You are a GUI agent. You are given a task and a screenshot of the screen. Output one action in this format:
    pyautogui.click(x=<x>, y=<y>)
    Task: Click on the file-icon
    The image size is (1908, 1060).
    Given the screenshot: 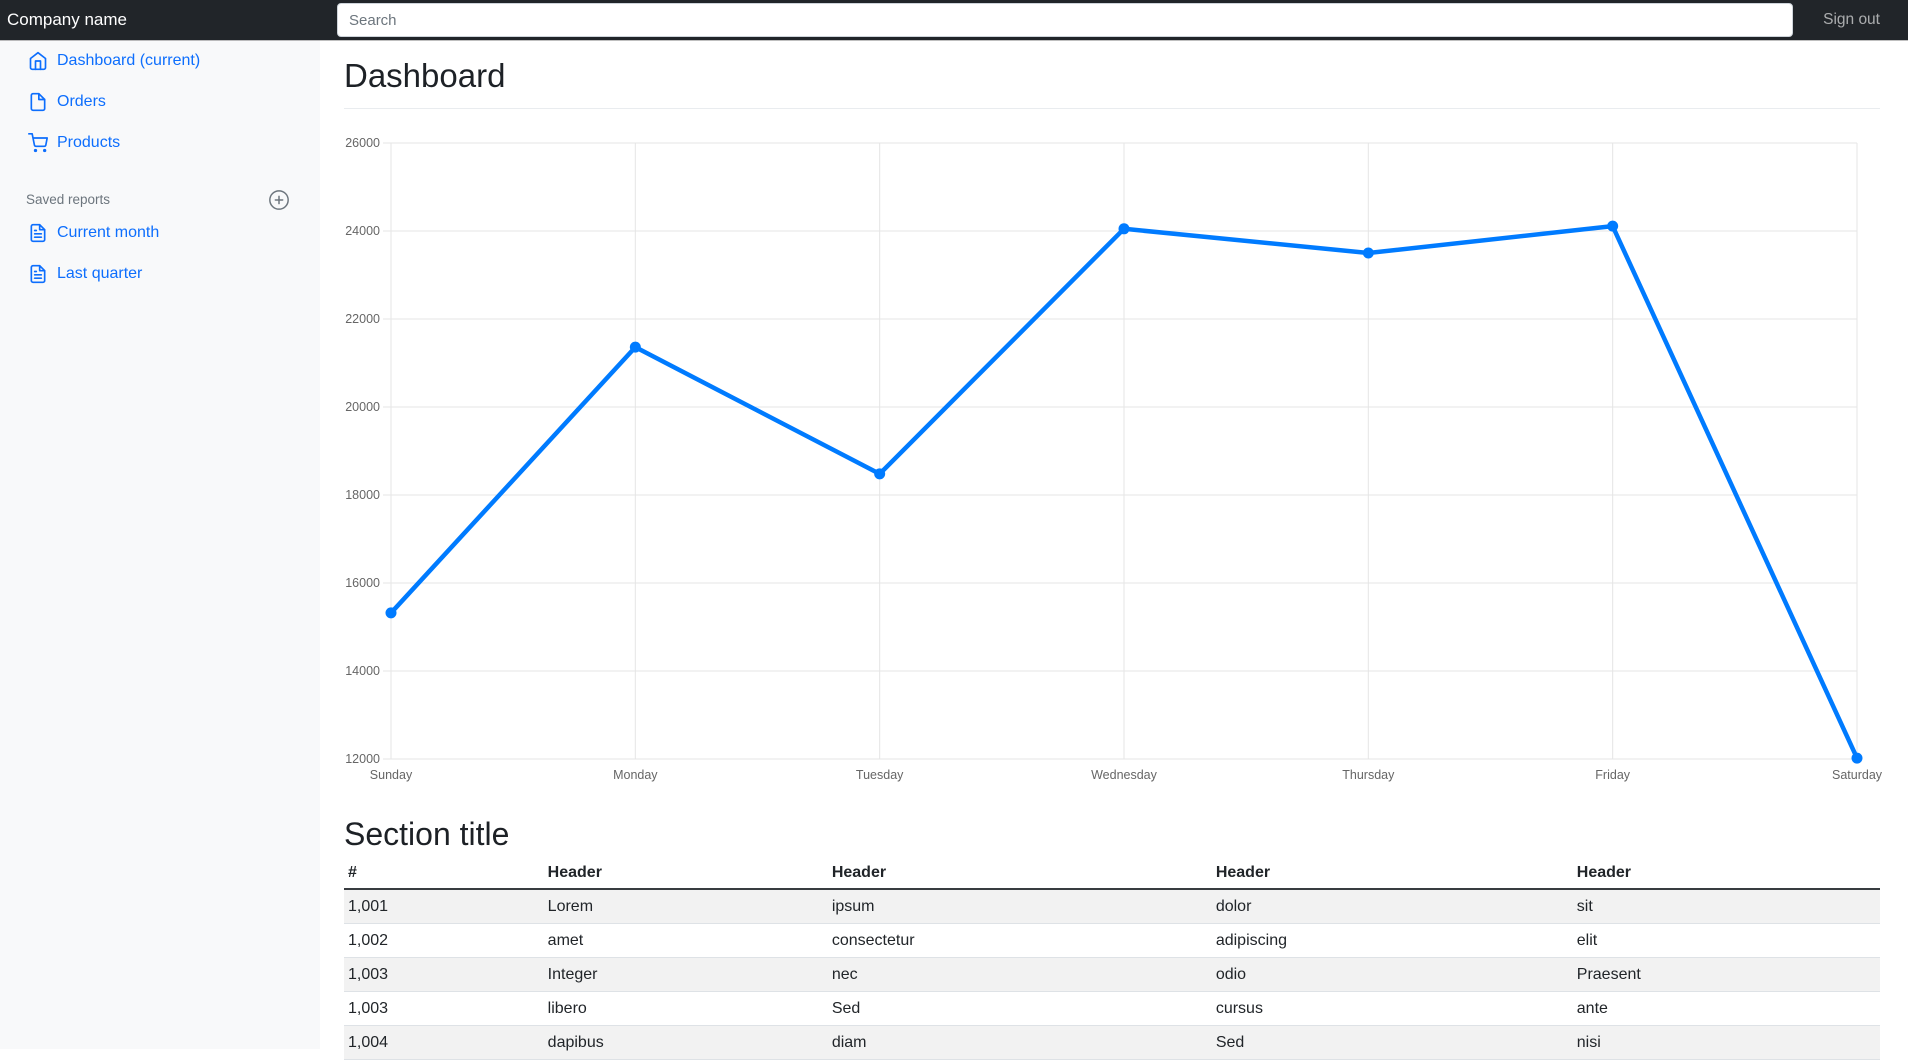 What is the action you would take?
    pyautogui.click(x=38, y=102)
    